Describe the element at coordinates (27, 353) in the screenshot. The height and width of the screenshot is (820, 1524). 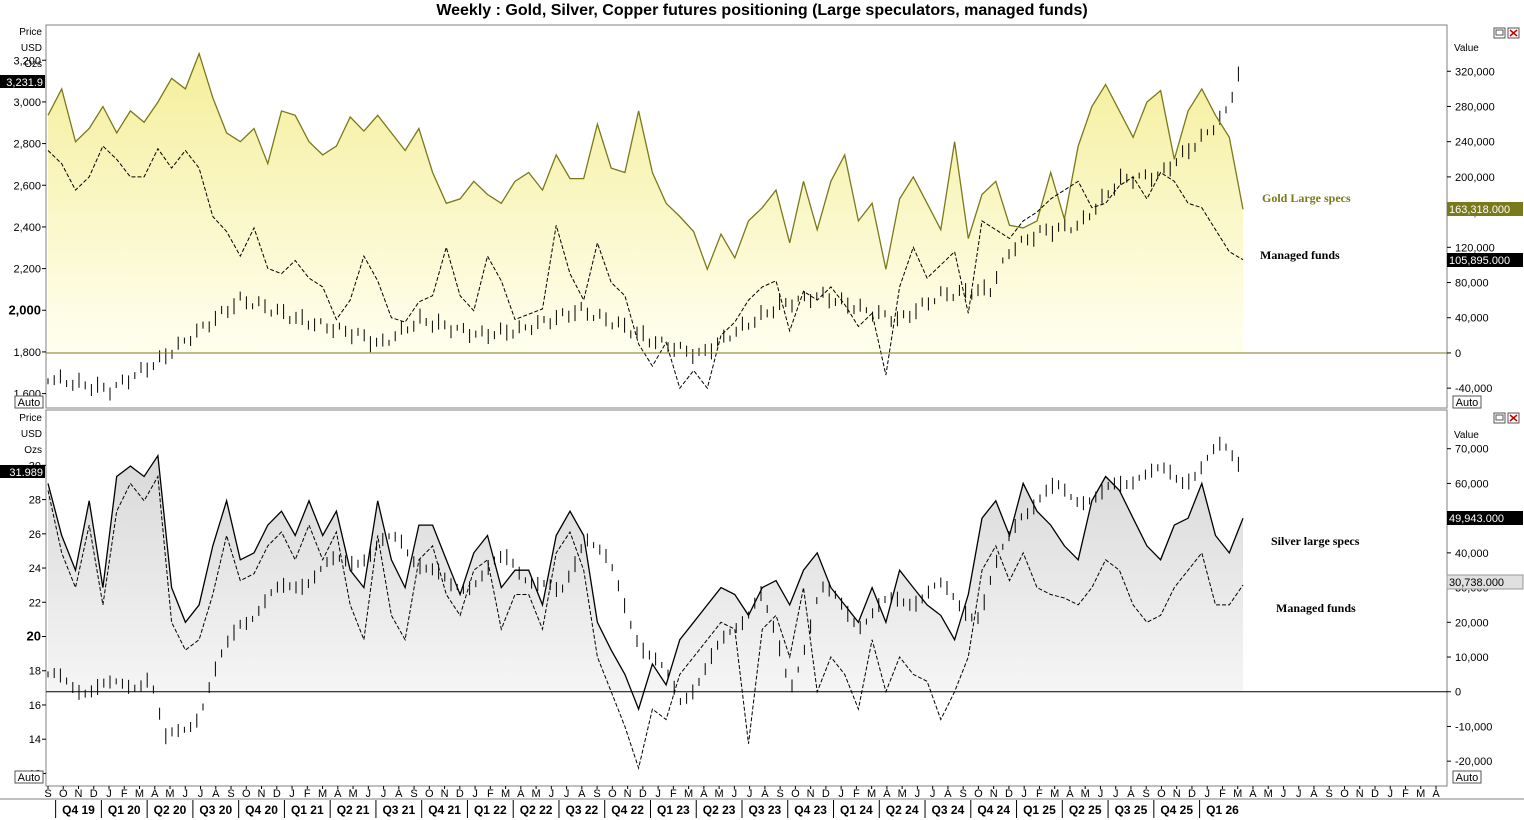
I see `price-tick-label: 1,800` at that location.